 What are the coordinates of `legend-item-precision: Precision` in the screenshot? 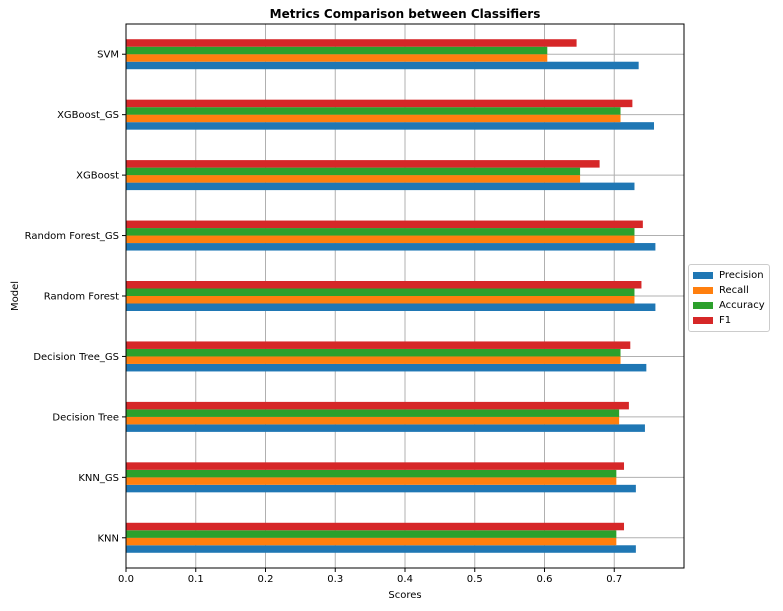 It's located at (729, 275).